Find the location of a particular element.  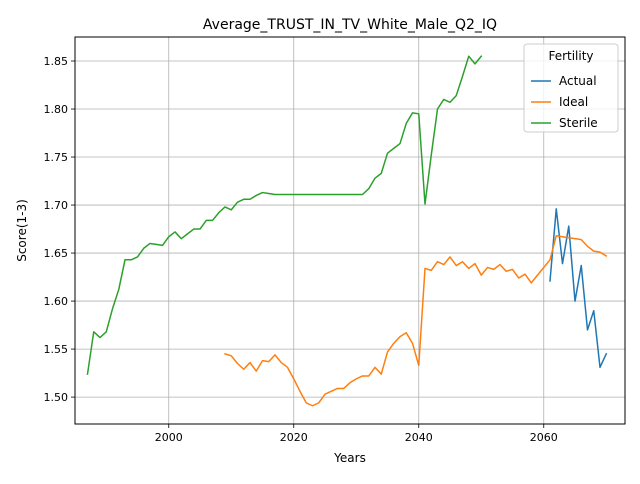

y-tick-label: 1.75 is located at coordinates (56, 157).